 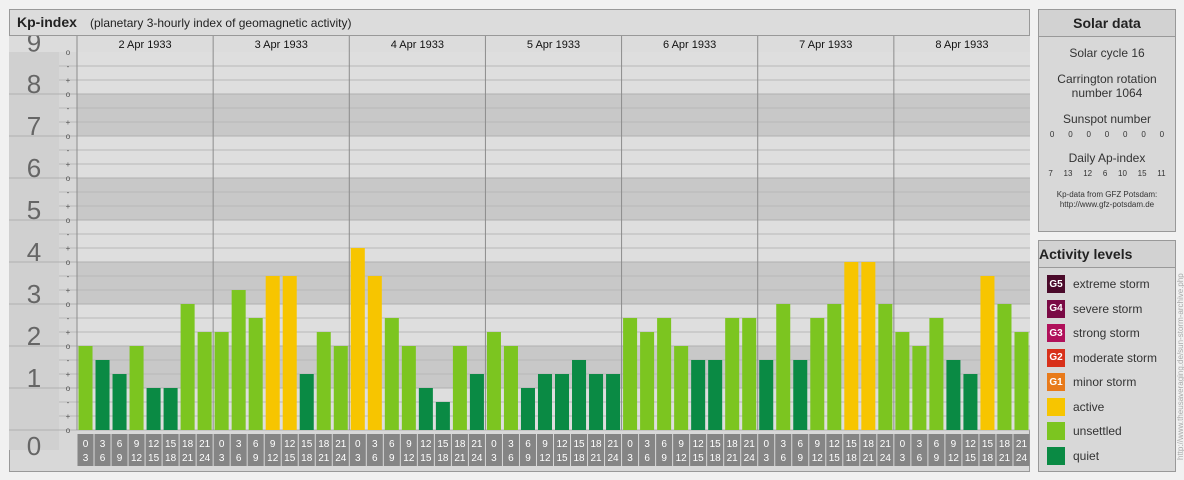 I want to click on y-tick-label: 6, so click(x=34, y=168).